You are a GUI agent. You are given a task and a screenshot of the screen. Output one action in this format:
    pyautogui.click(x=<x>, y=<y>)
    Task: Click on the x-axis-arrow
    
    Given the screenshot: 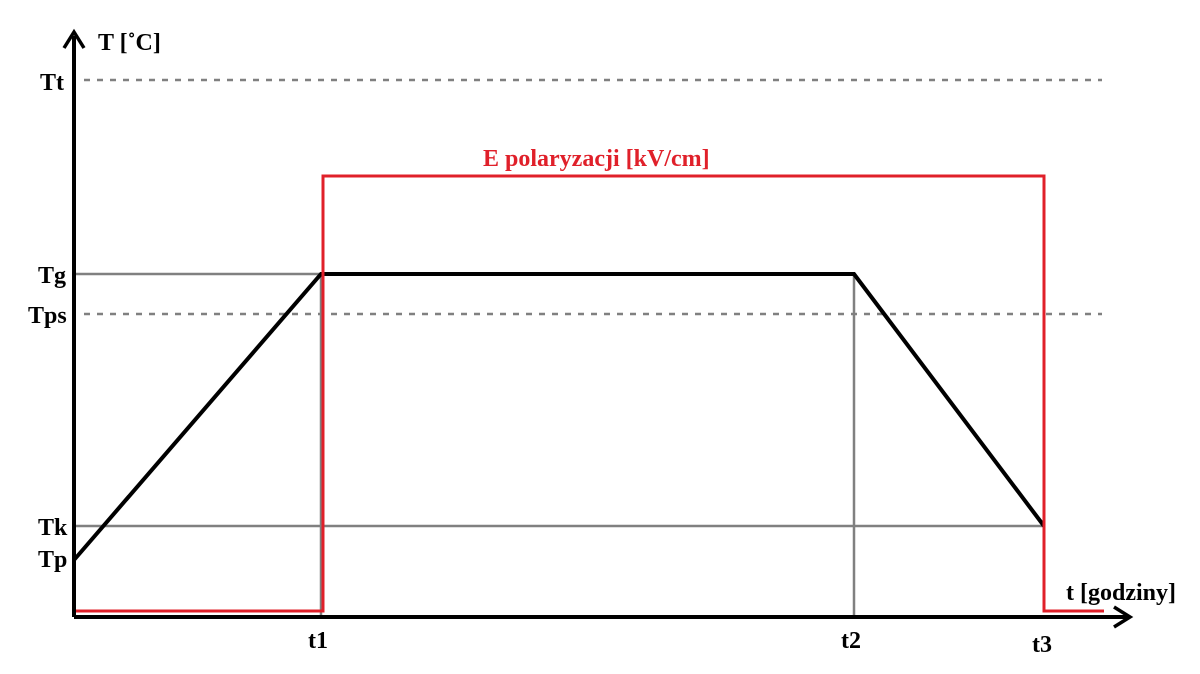 What is the action you would take?
    pyautogui.click(x=1123, y=617)
    